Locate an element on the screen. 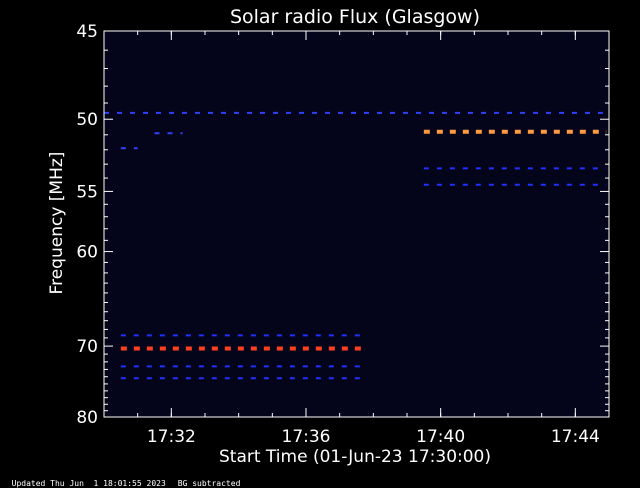 The width and height of the screenshot is (640, 488). footer-updated: Updated Thu Jun 1 18:01:55 2023 is located at coordinates (88, 483).